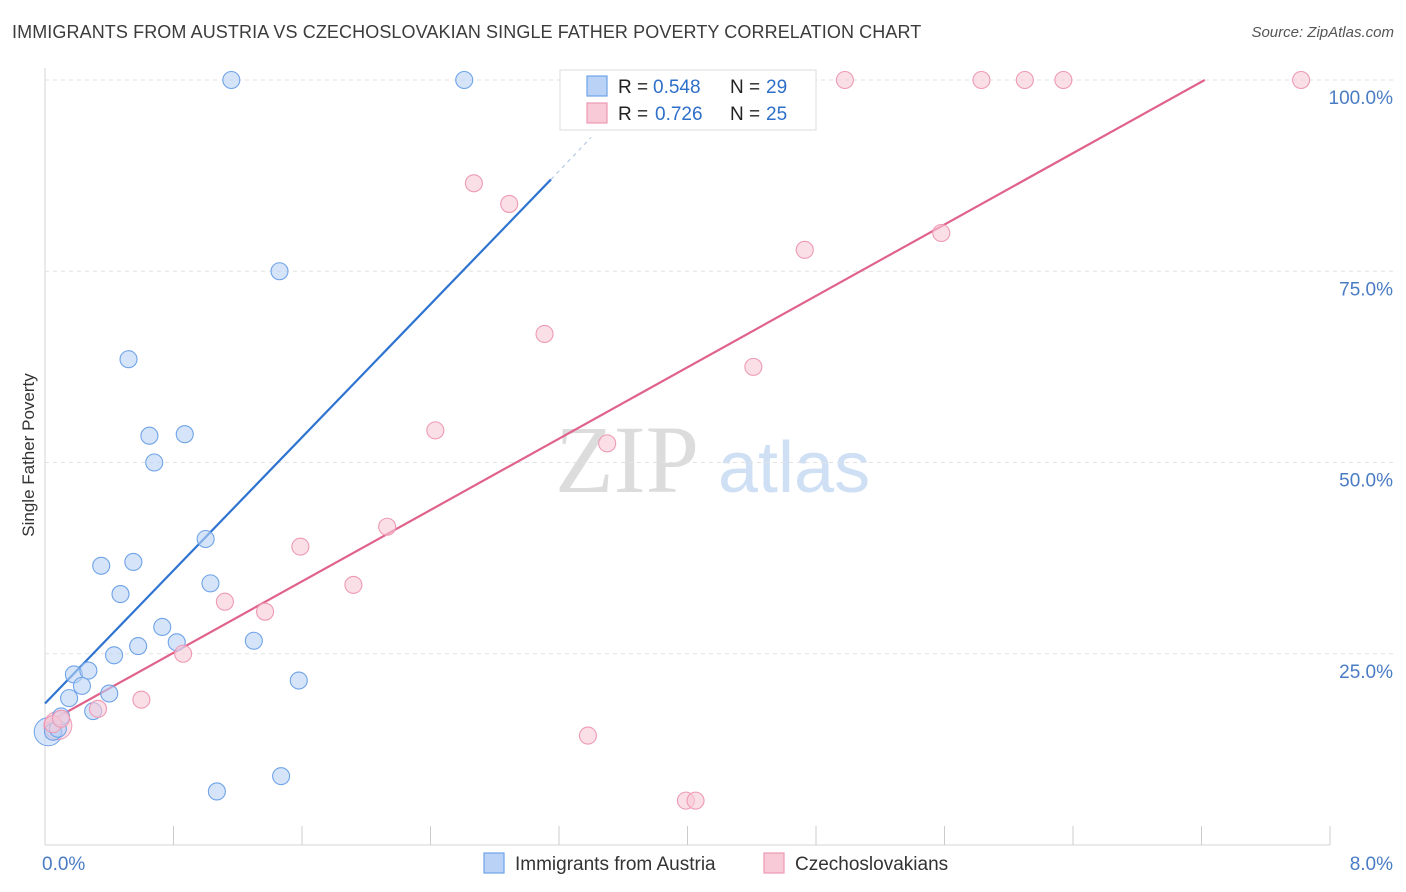 The width and height of the screenshot is (1406, 892). I want to click on y-tick-label-1: 50.0%, so click(1366, 481).